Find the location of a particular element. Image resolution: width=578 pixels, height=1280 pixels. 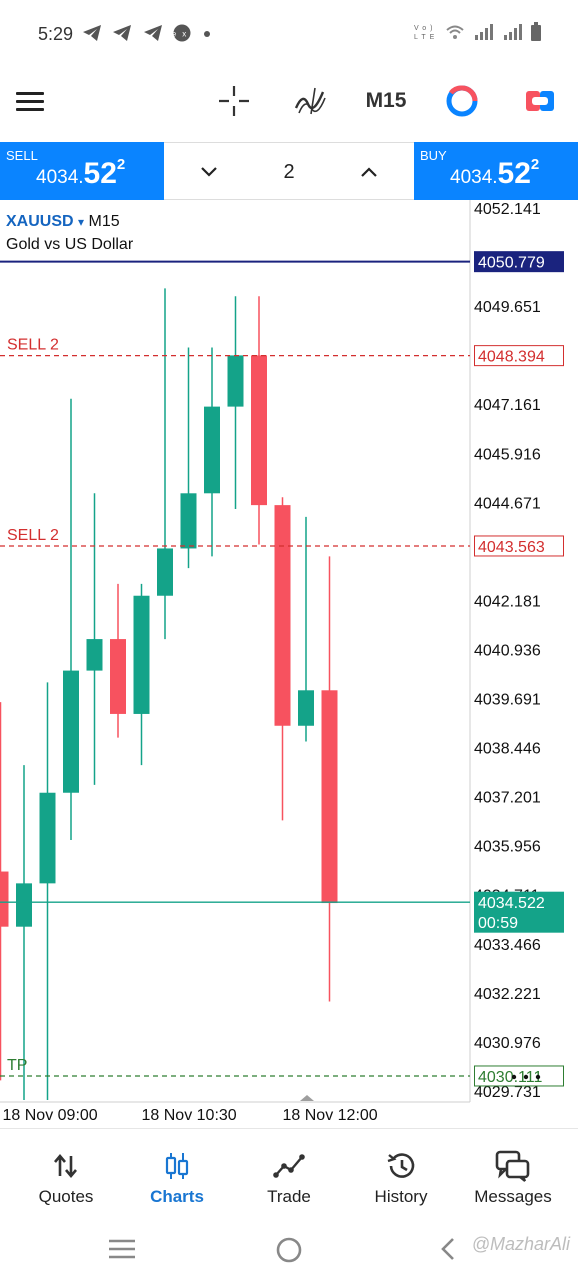

chart-toolbar: M15 is located at coordinates (289, 101).